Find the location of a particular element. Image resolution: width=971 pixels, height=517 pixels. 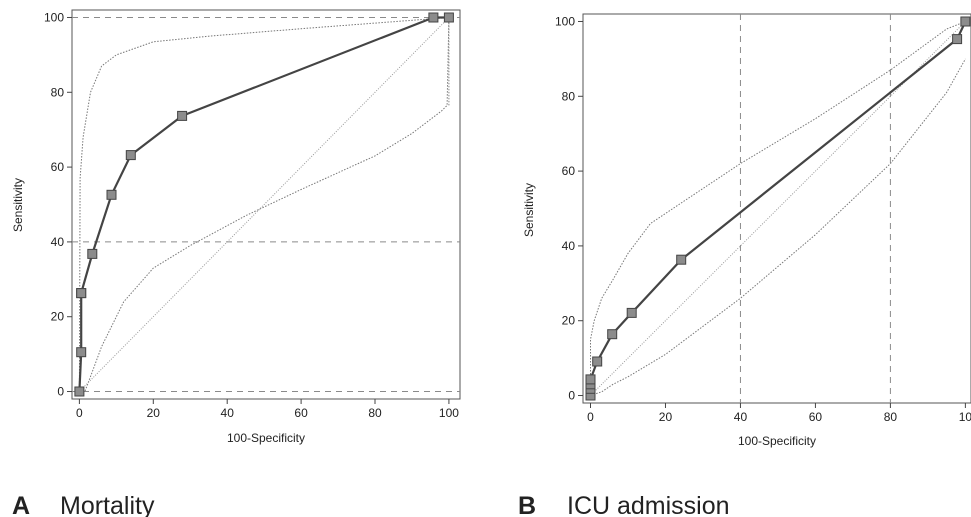

panel-letter: A is located at coordinates (21, 504).